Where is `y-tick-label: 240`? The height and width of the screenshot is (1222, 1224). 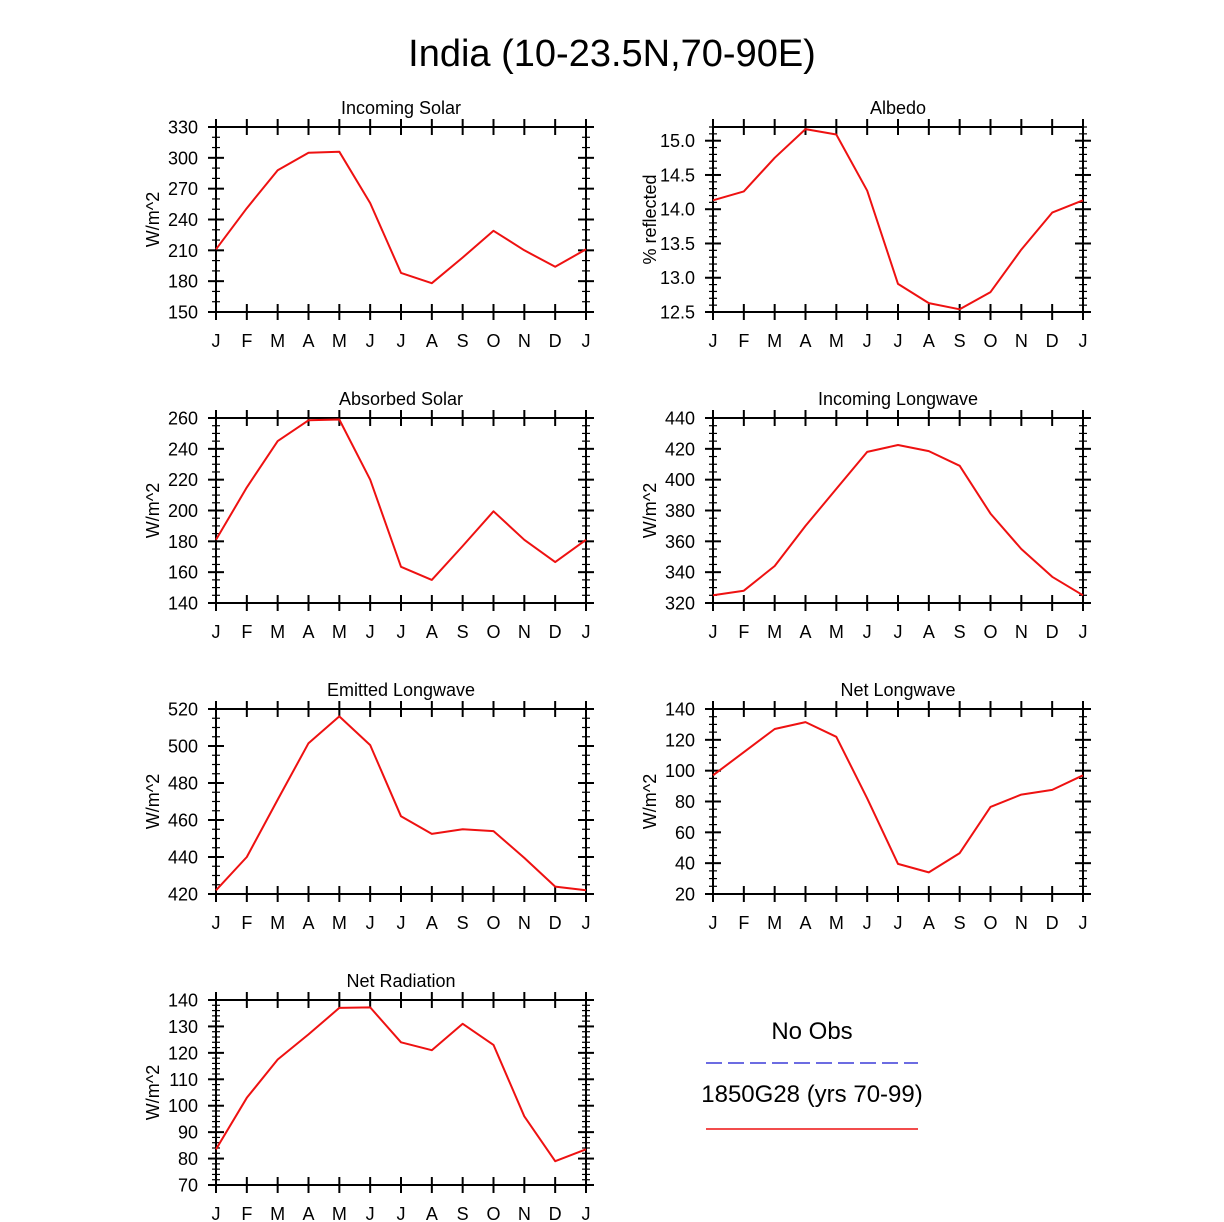 y-tick-label: 240 is located at coordinates (183, 449).